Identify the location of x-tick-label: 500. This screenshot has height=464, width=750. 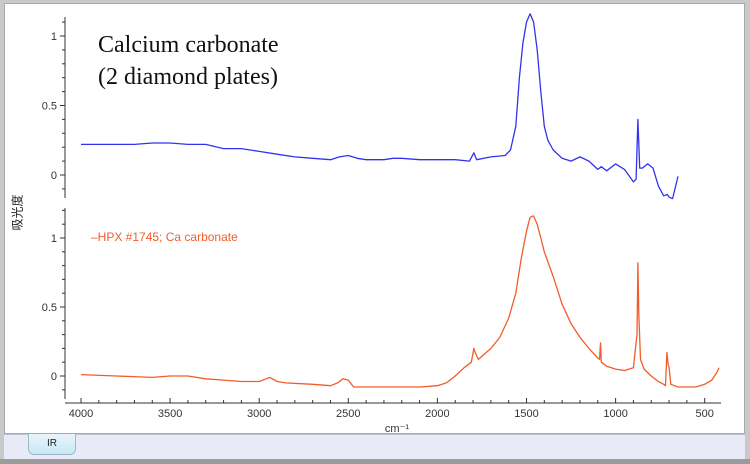
(705, 414).